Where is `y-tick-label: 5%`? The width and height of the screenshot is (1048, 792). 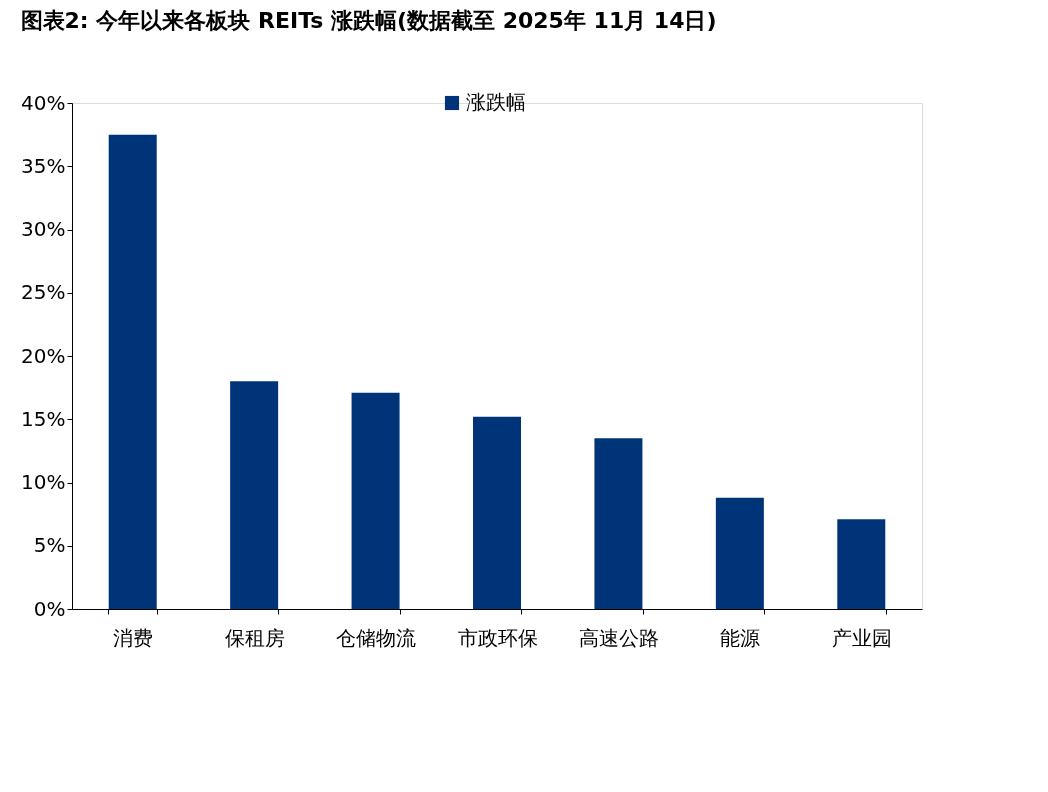 y-tick-label: 5% is located at coordinates (49, 545).